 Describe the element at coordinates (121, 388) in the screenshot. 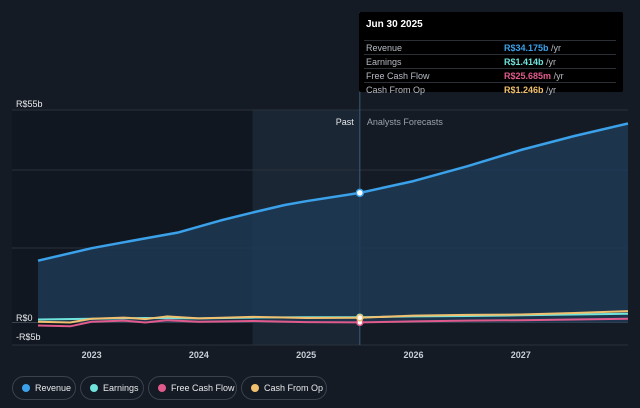

I see `legend-label-earnings: Earnings` at that location.